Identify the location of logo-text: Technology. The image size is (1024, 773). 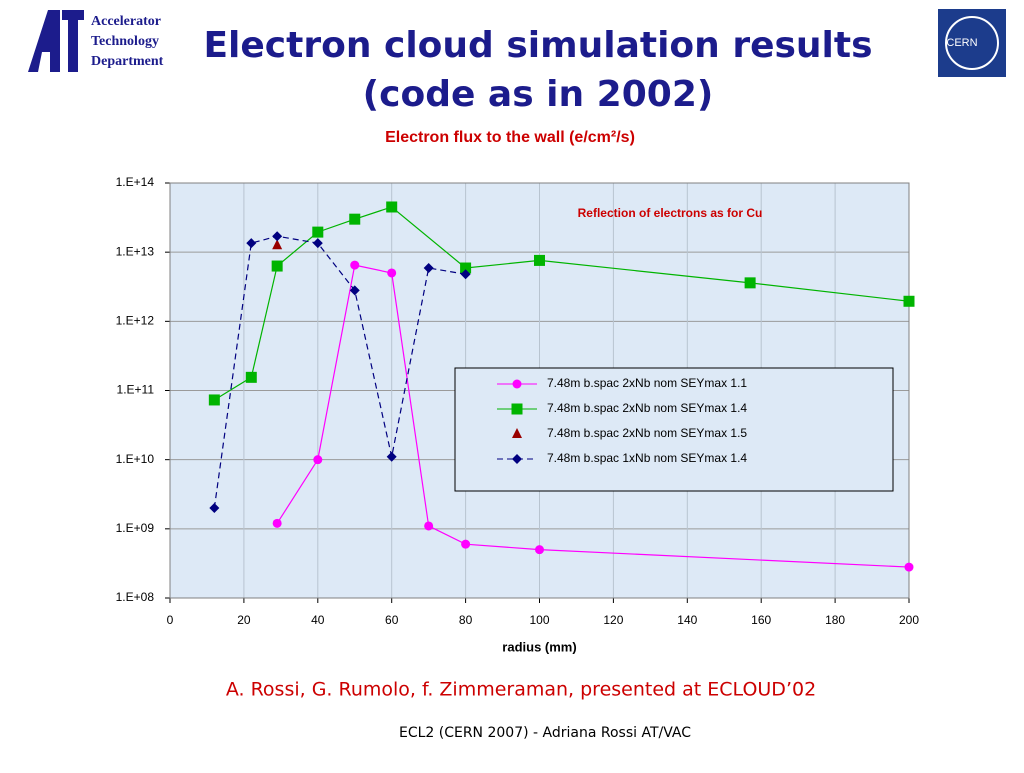
(125, 41).